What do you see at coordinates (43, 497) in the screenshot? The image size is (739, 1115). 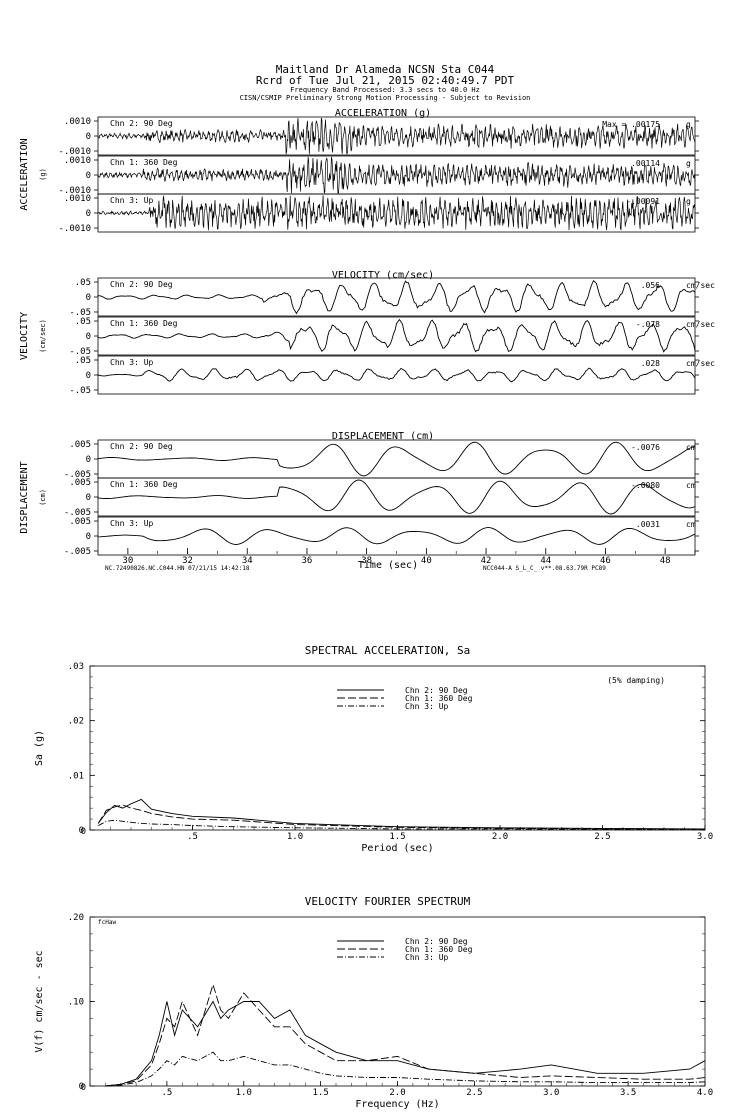 I see `dis-side-unit: (cm)` at bounding box center [43, 497].